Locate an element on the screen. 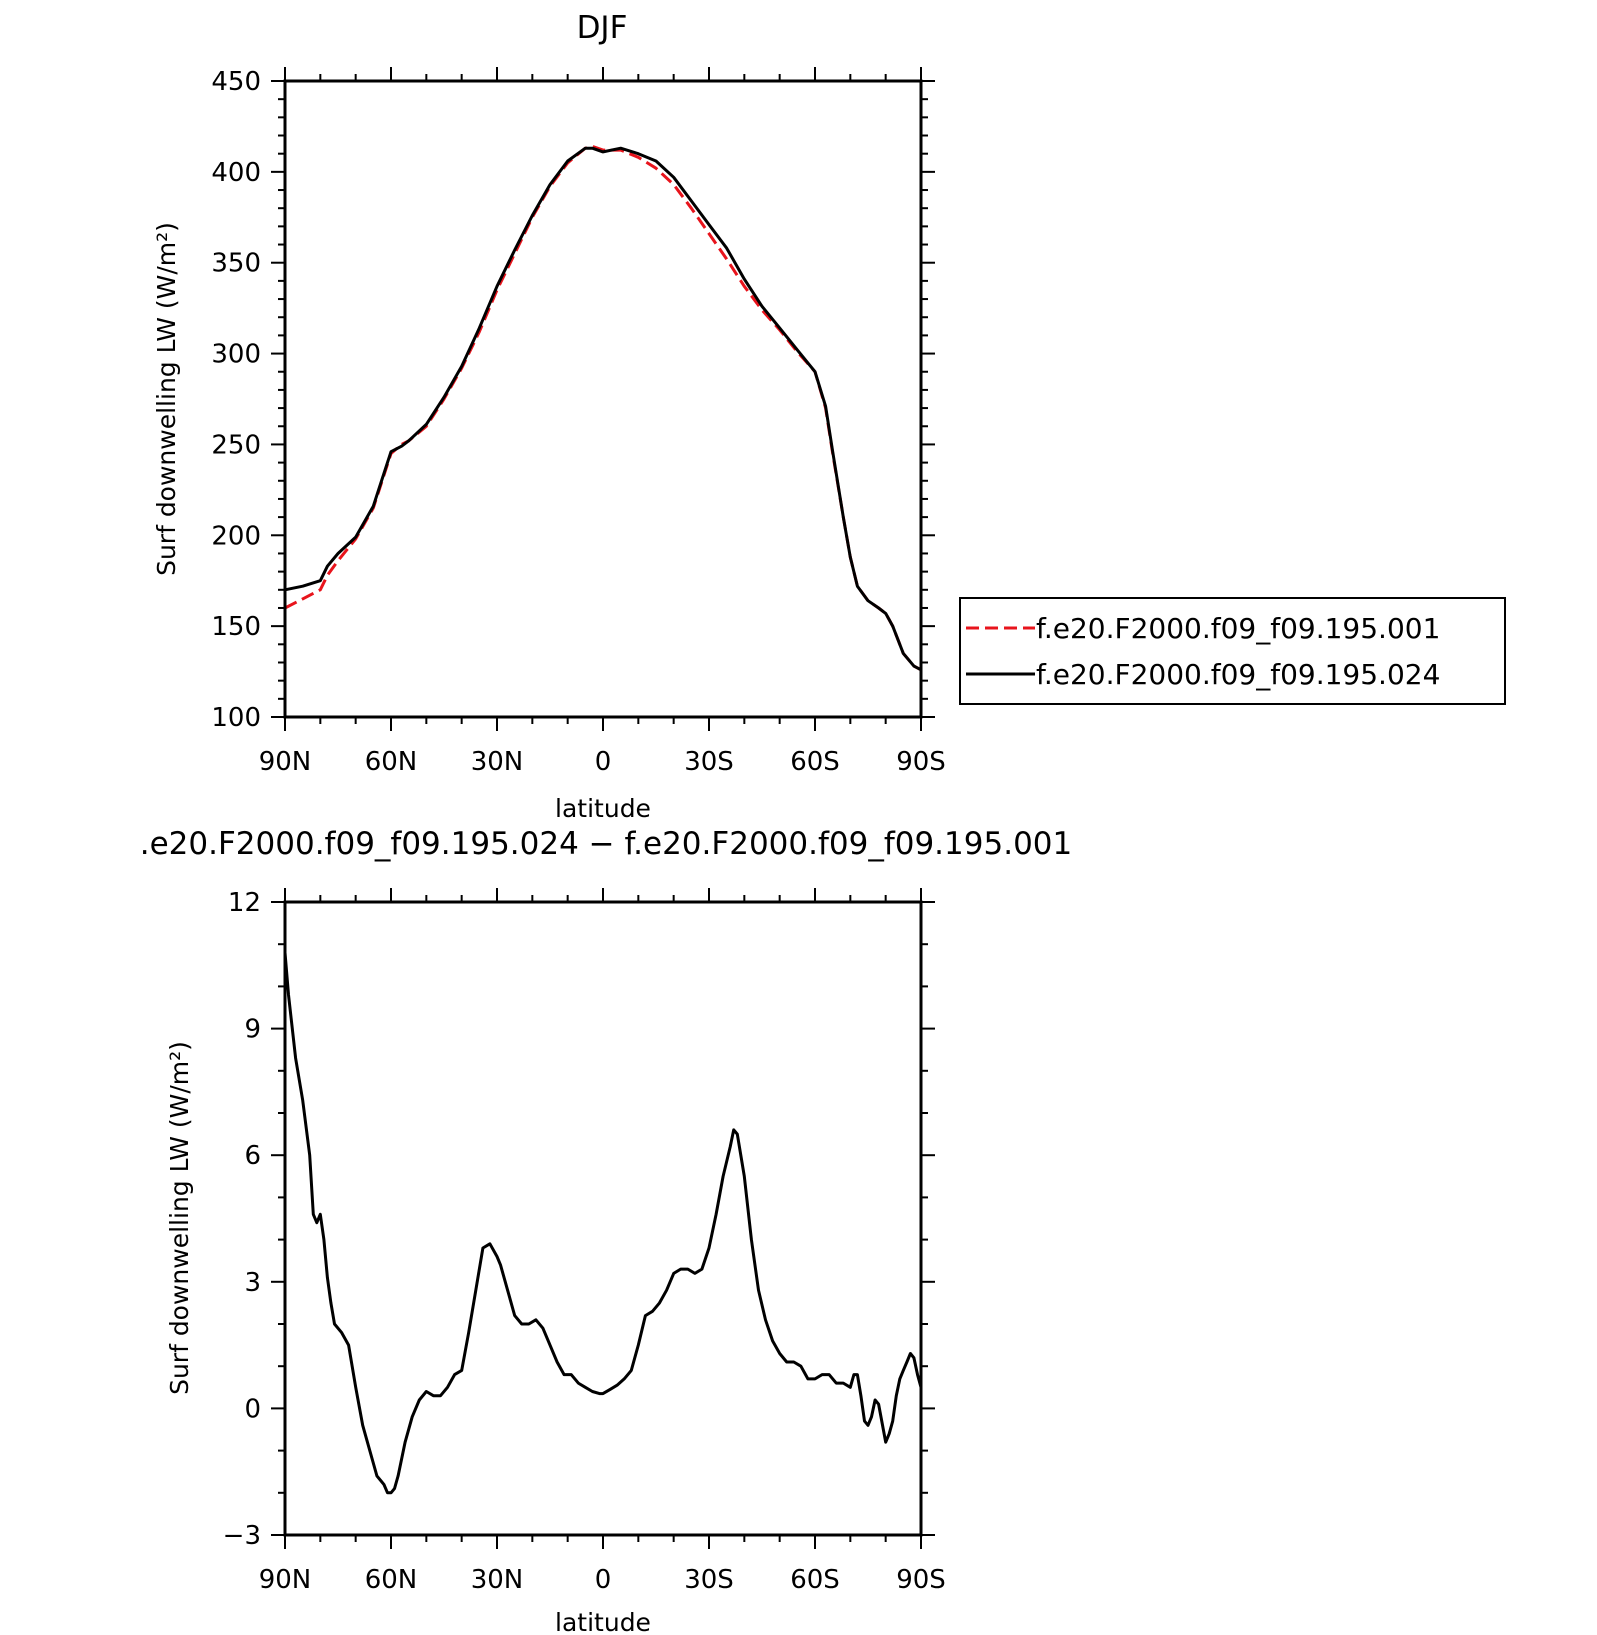 Image resolution: width=1597 pixels, height=1635 pixels. bottom-y-tick-label: −3 is located at coordinates (242, 1536).